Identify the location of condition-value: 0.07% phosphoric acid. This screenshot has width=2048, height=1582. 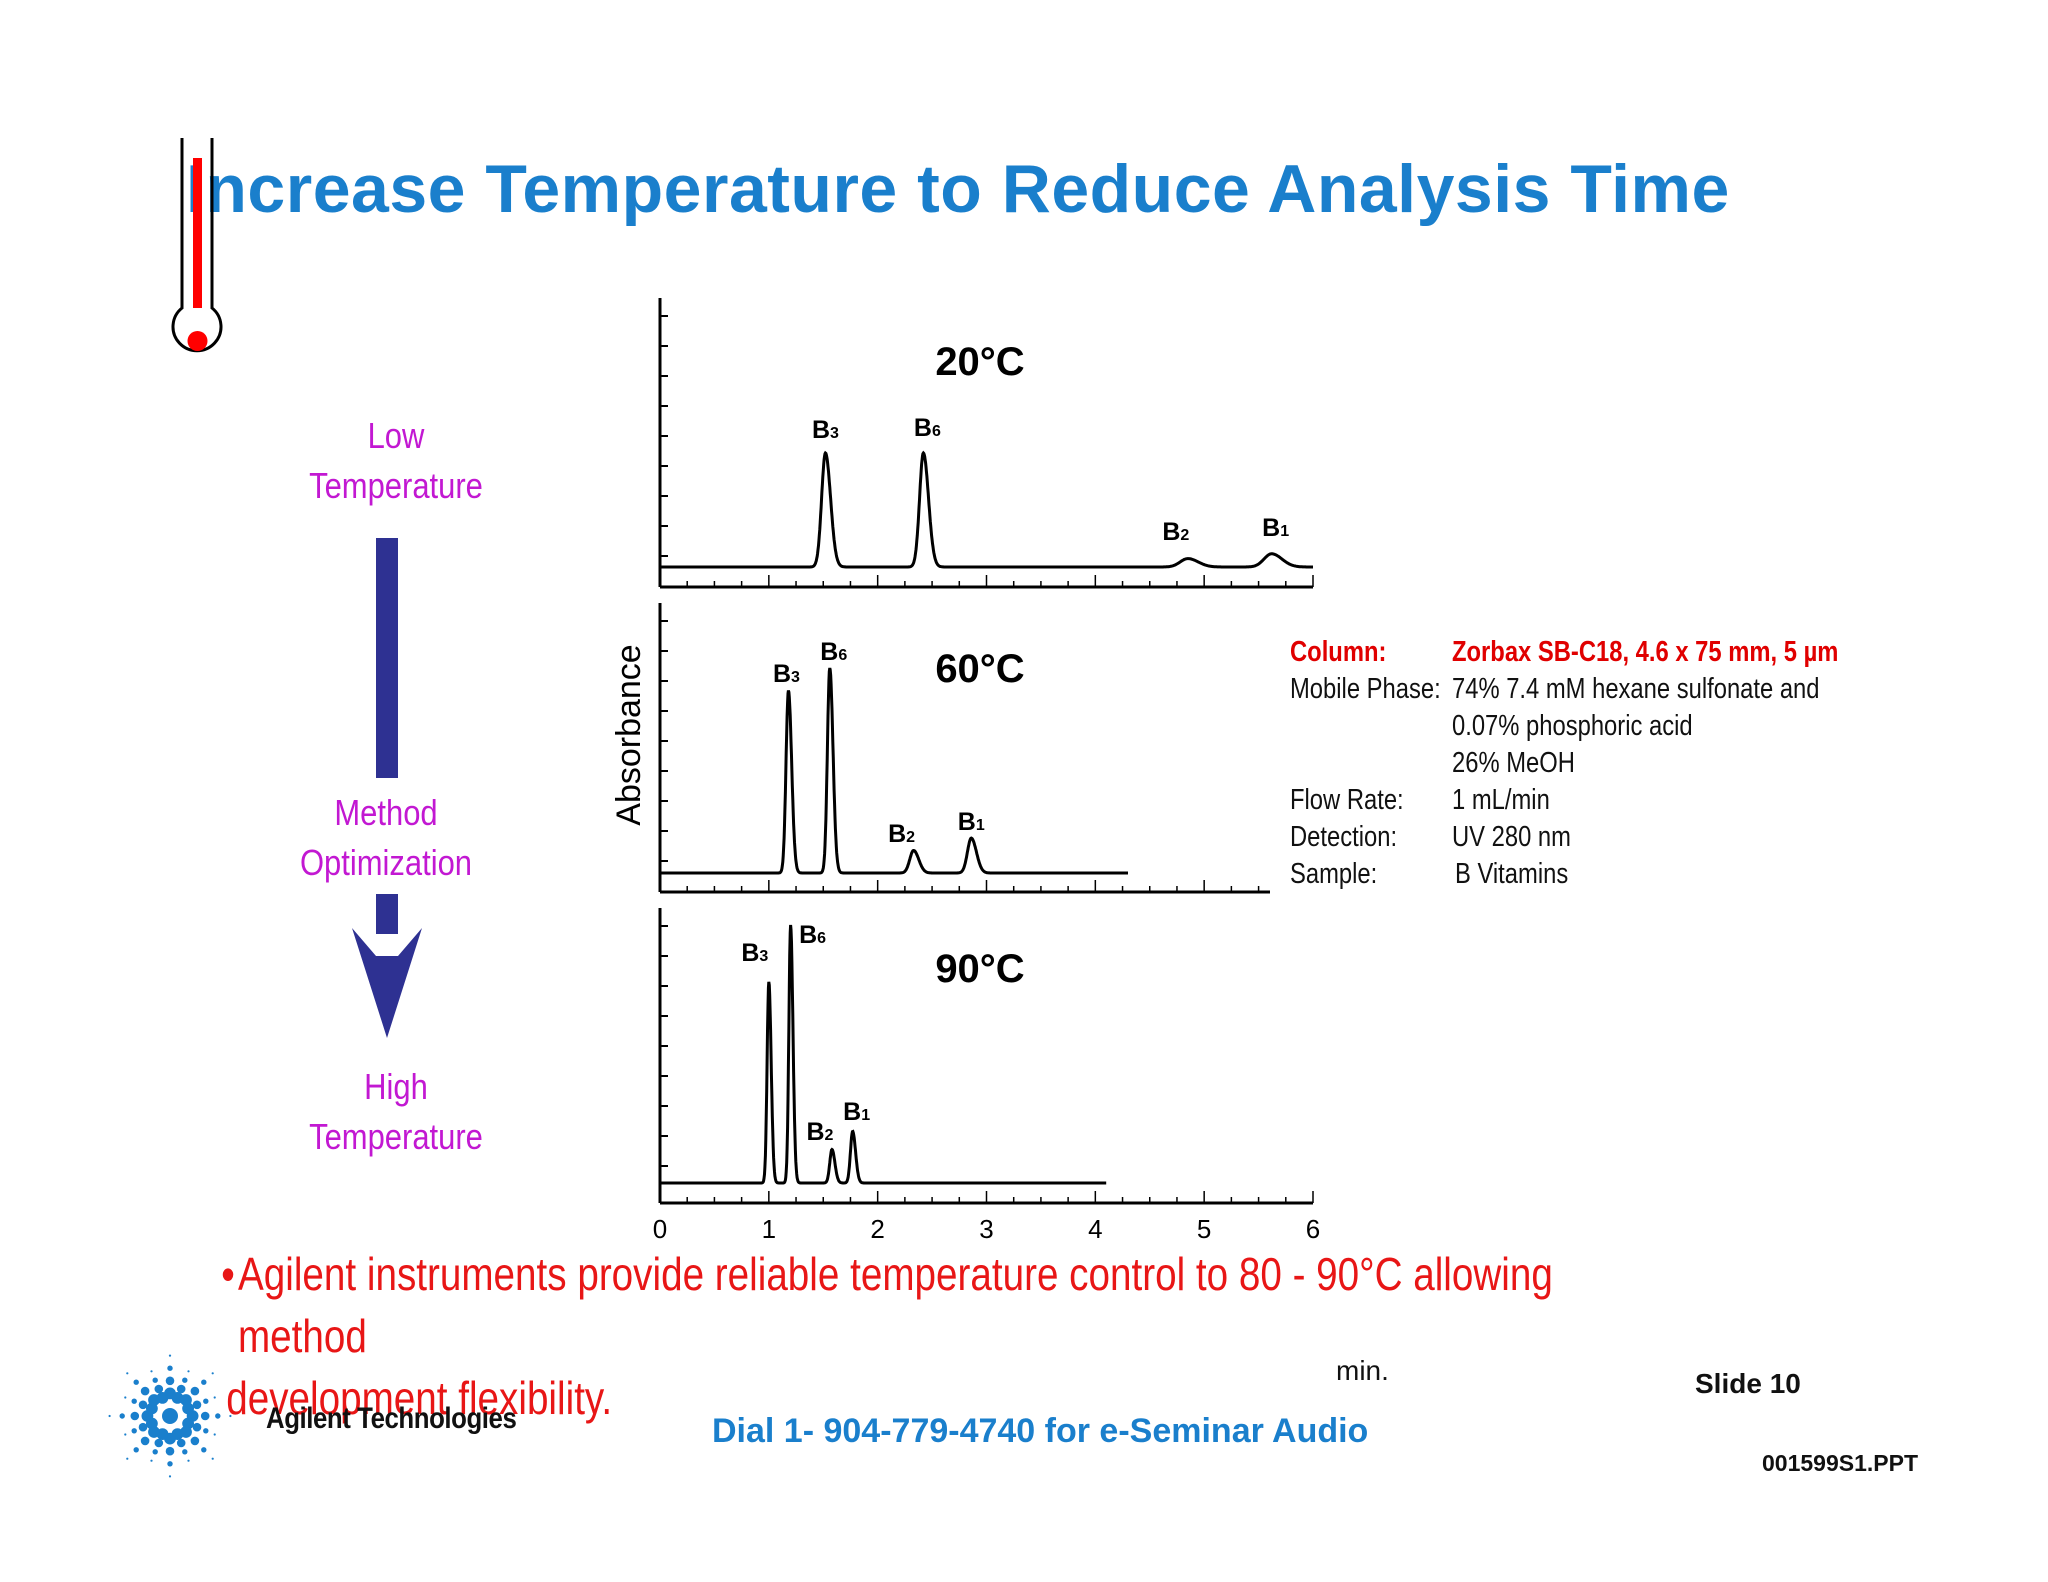
(1572, 726).